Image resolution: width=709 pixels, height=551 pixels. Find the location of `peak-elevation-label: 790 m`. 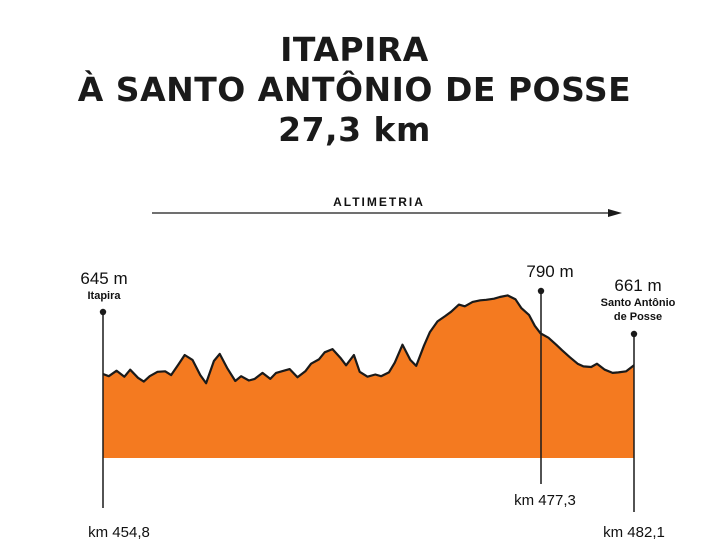

peak-elevation-label: 790 m is located at coordinates (549, 271).